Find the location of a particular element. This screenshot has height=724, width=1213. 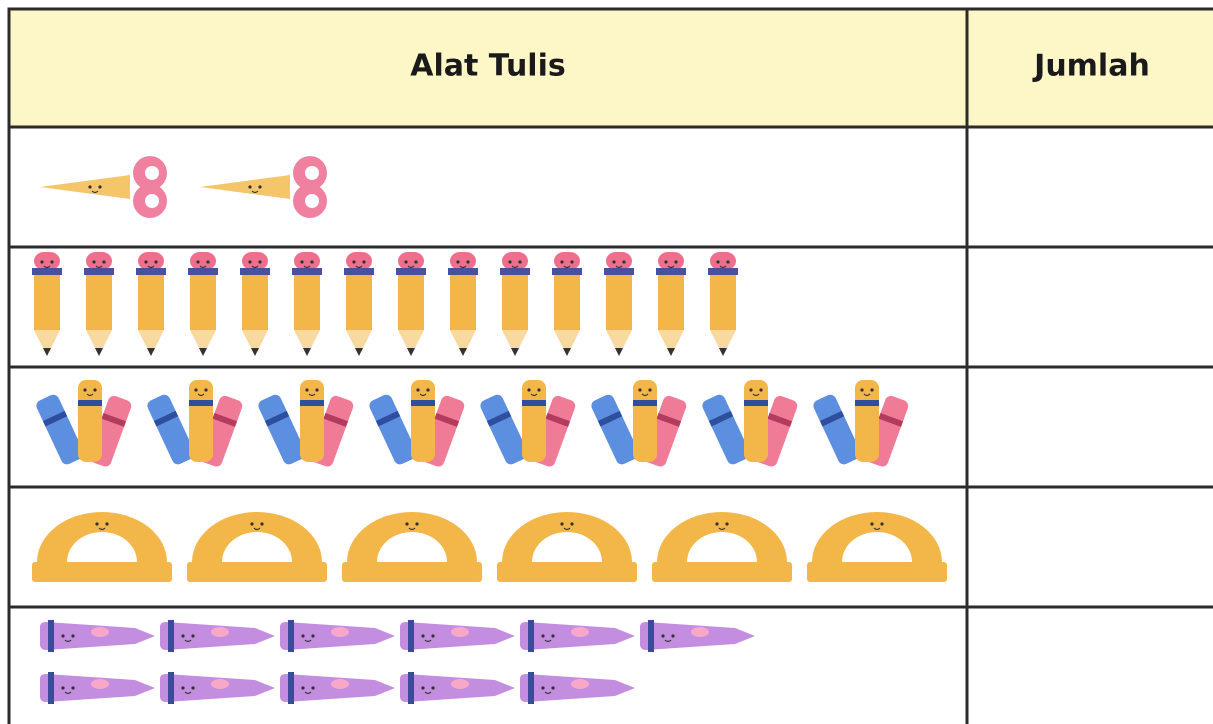

header-item: Alat Tulis is located at coordinates (487, 66).